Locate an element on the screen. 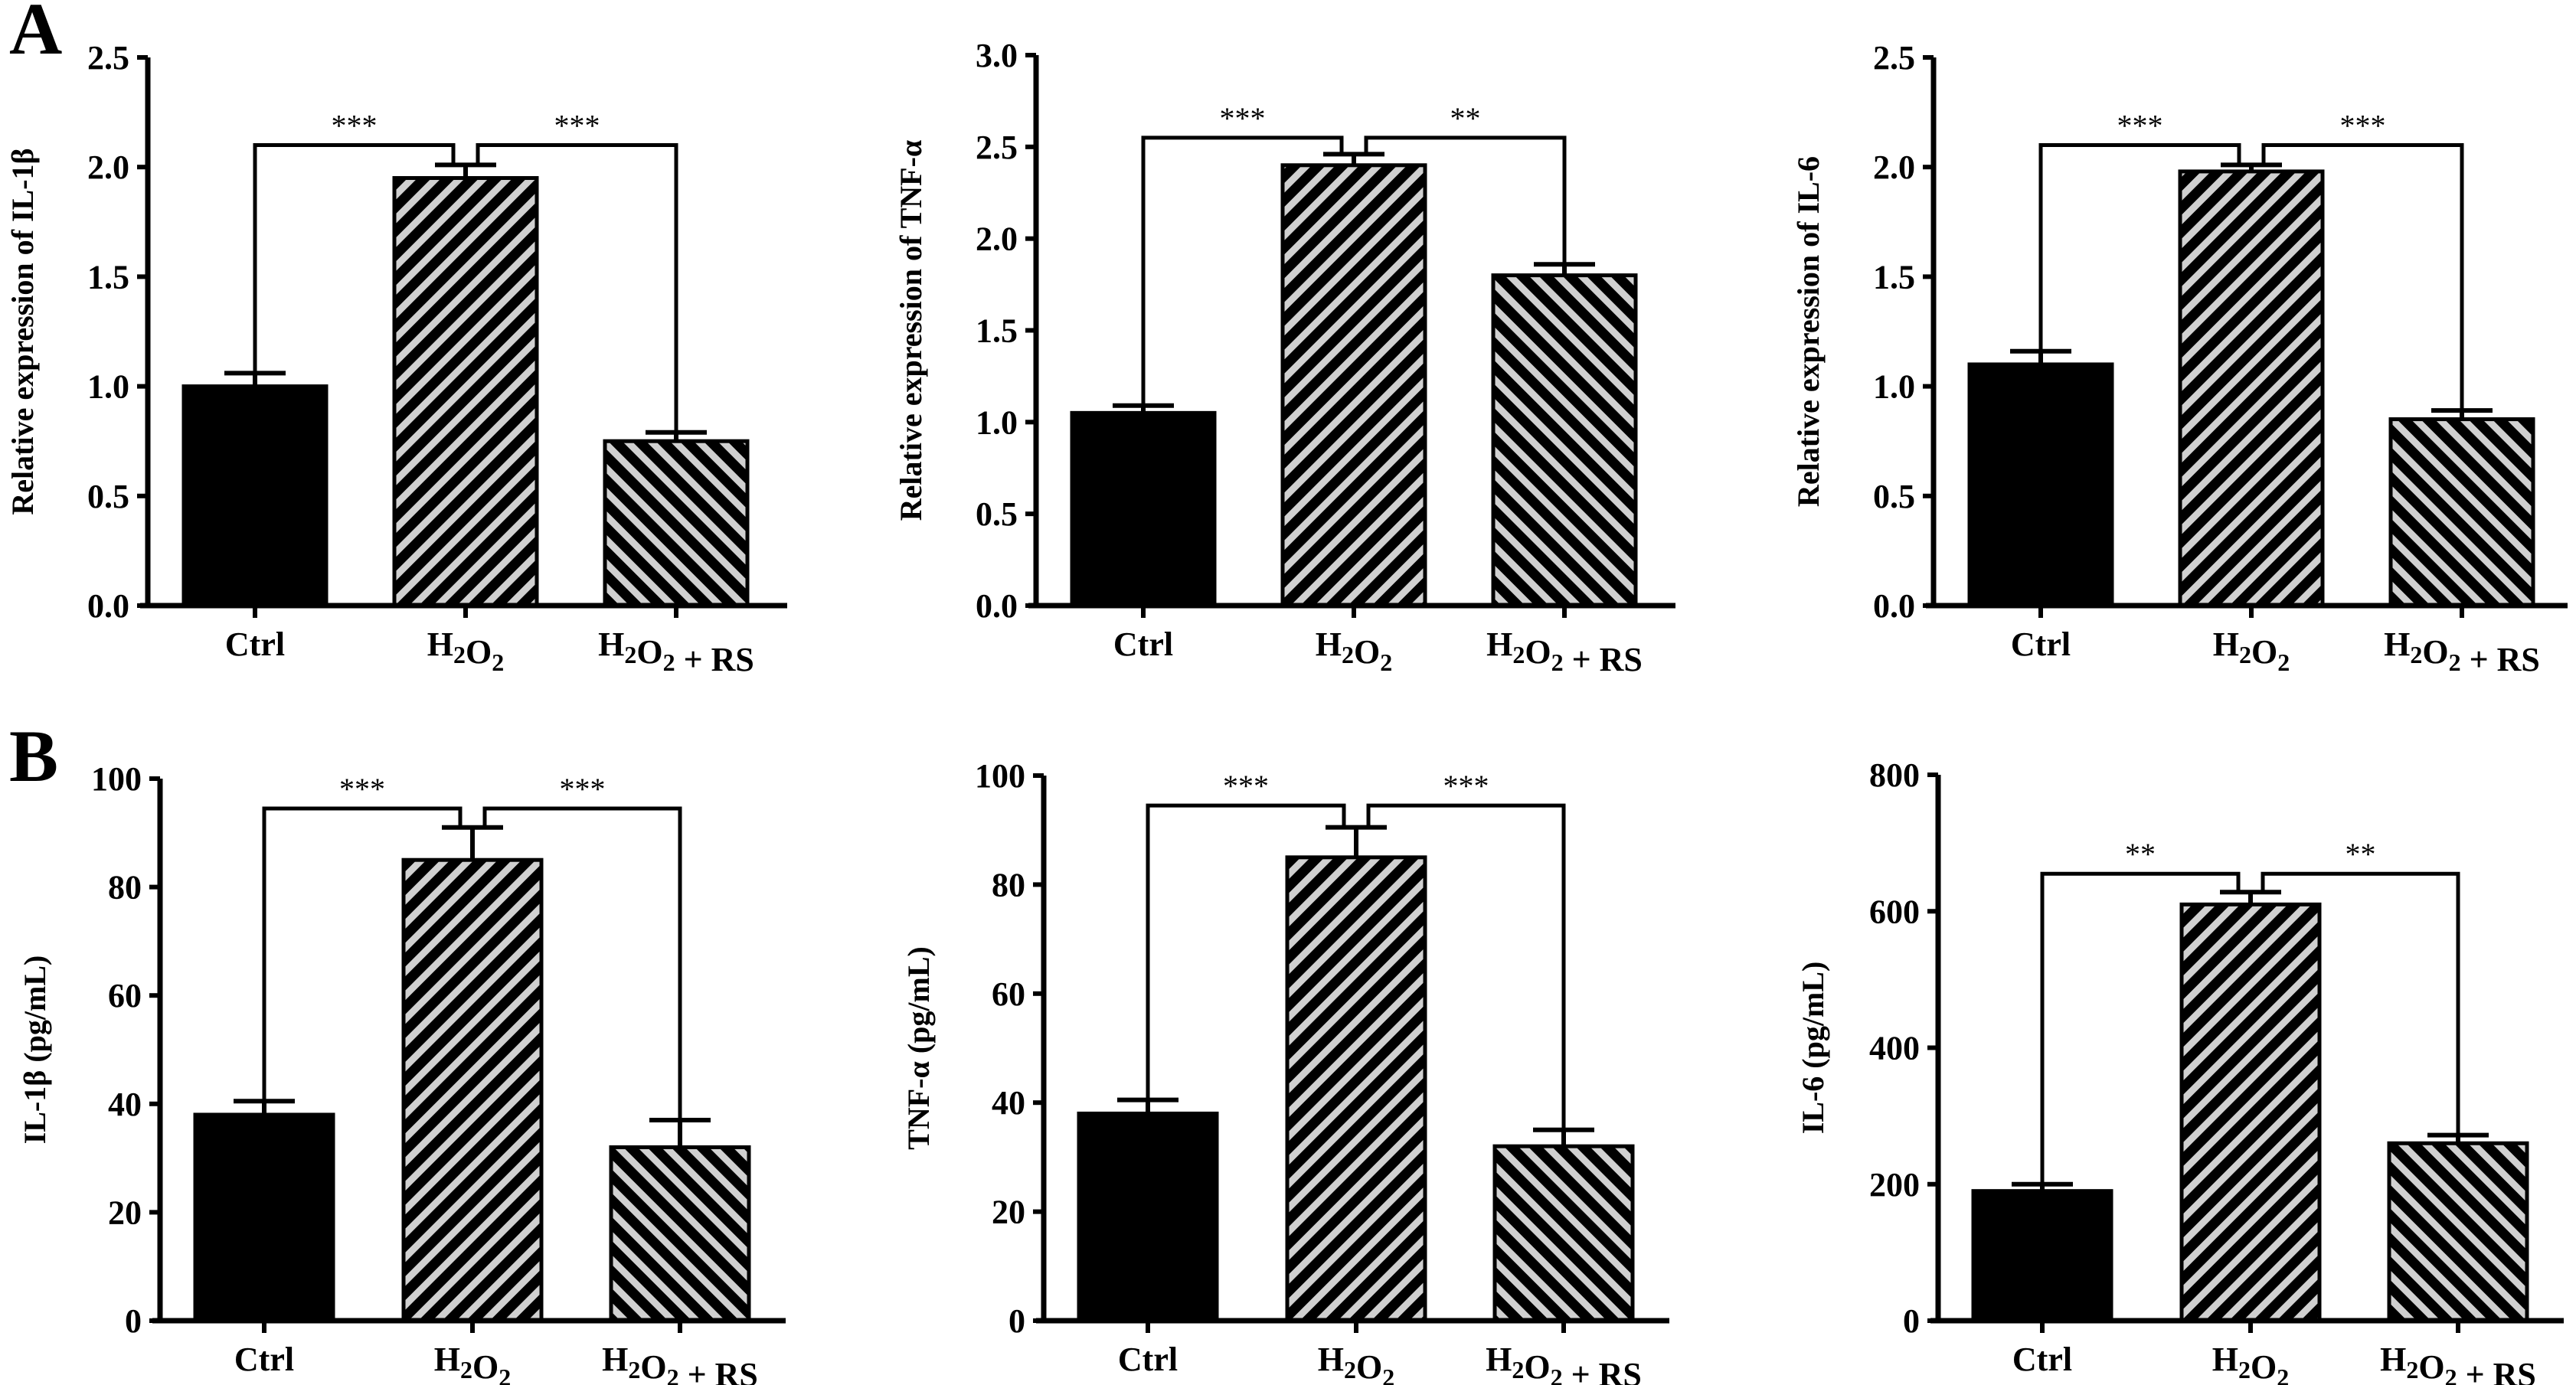 This screenshot has width=2576, height=1385. y-tick-label: 40 is located at coordinates (1008, 1103).